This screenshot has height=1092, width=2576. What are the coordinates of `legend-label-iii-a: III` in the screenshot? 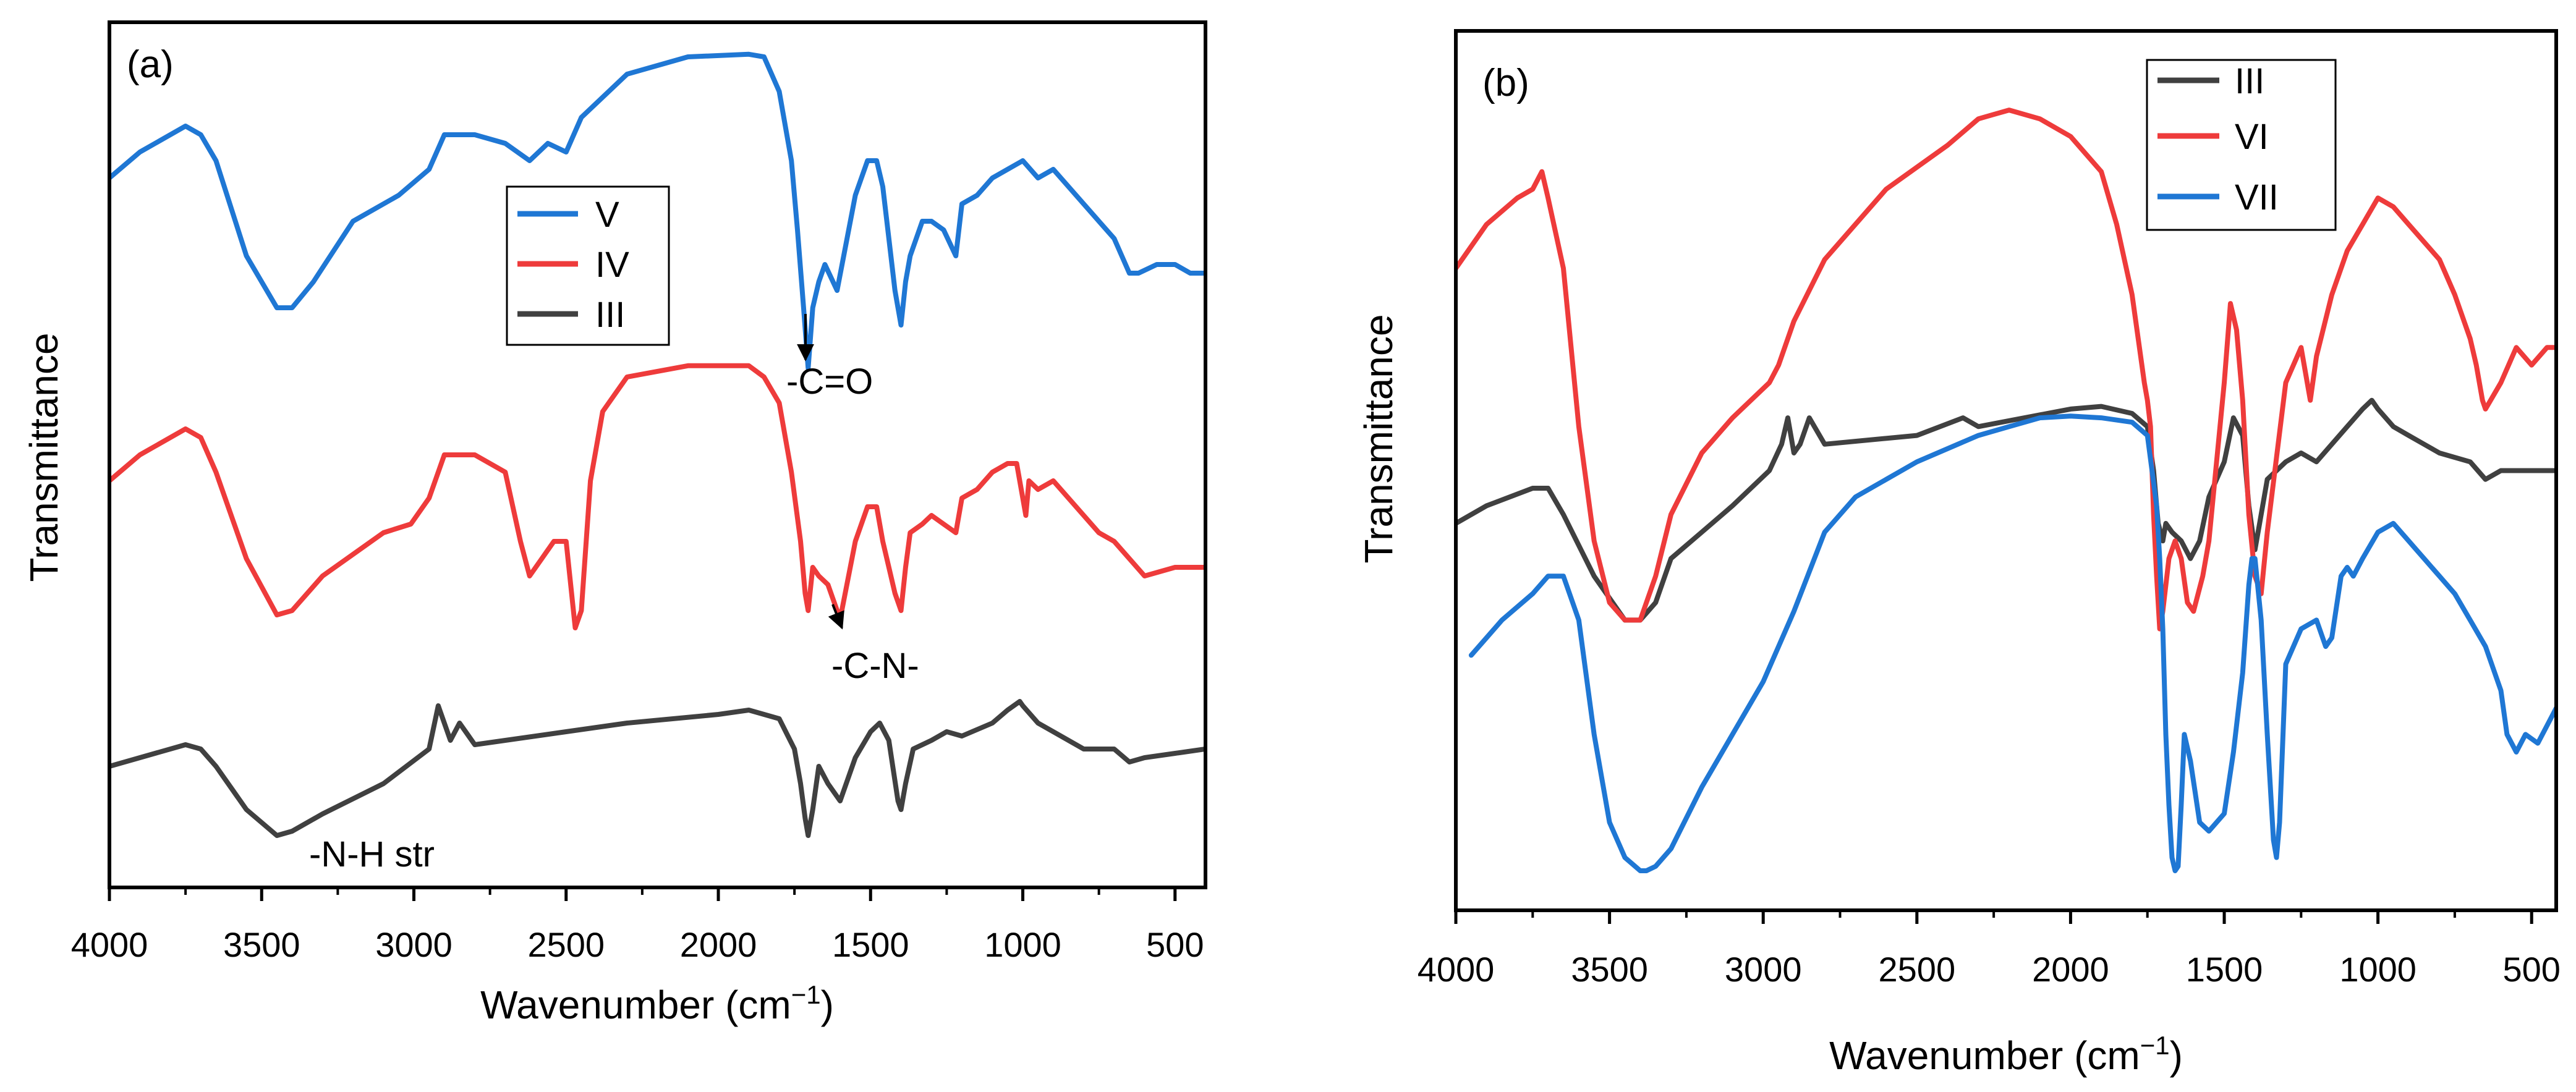 It's located at (610, 315).